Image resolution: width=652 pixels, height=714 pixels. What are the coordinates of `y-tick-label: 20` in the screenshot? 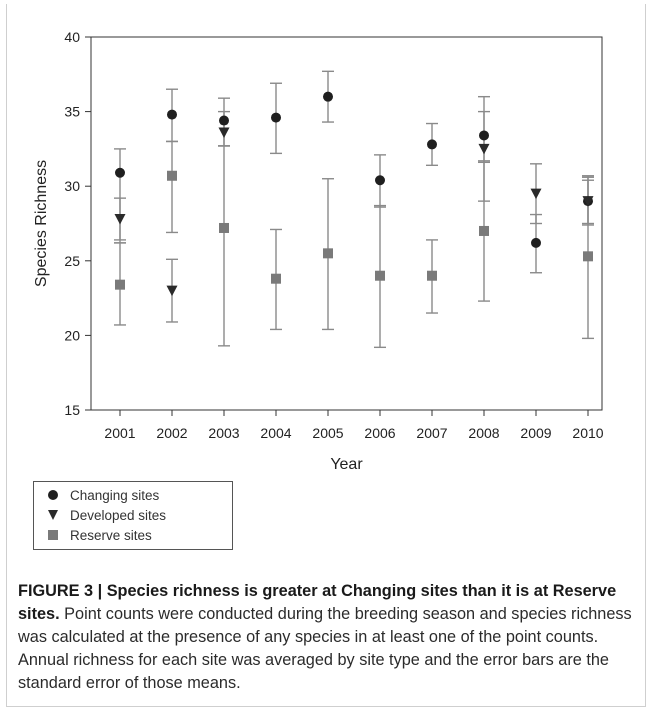 It's located at (72, 335).